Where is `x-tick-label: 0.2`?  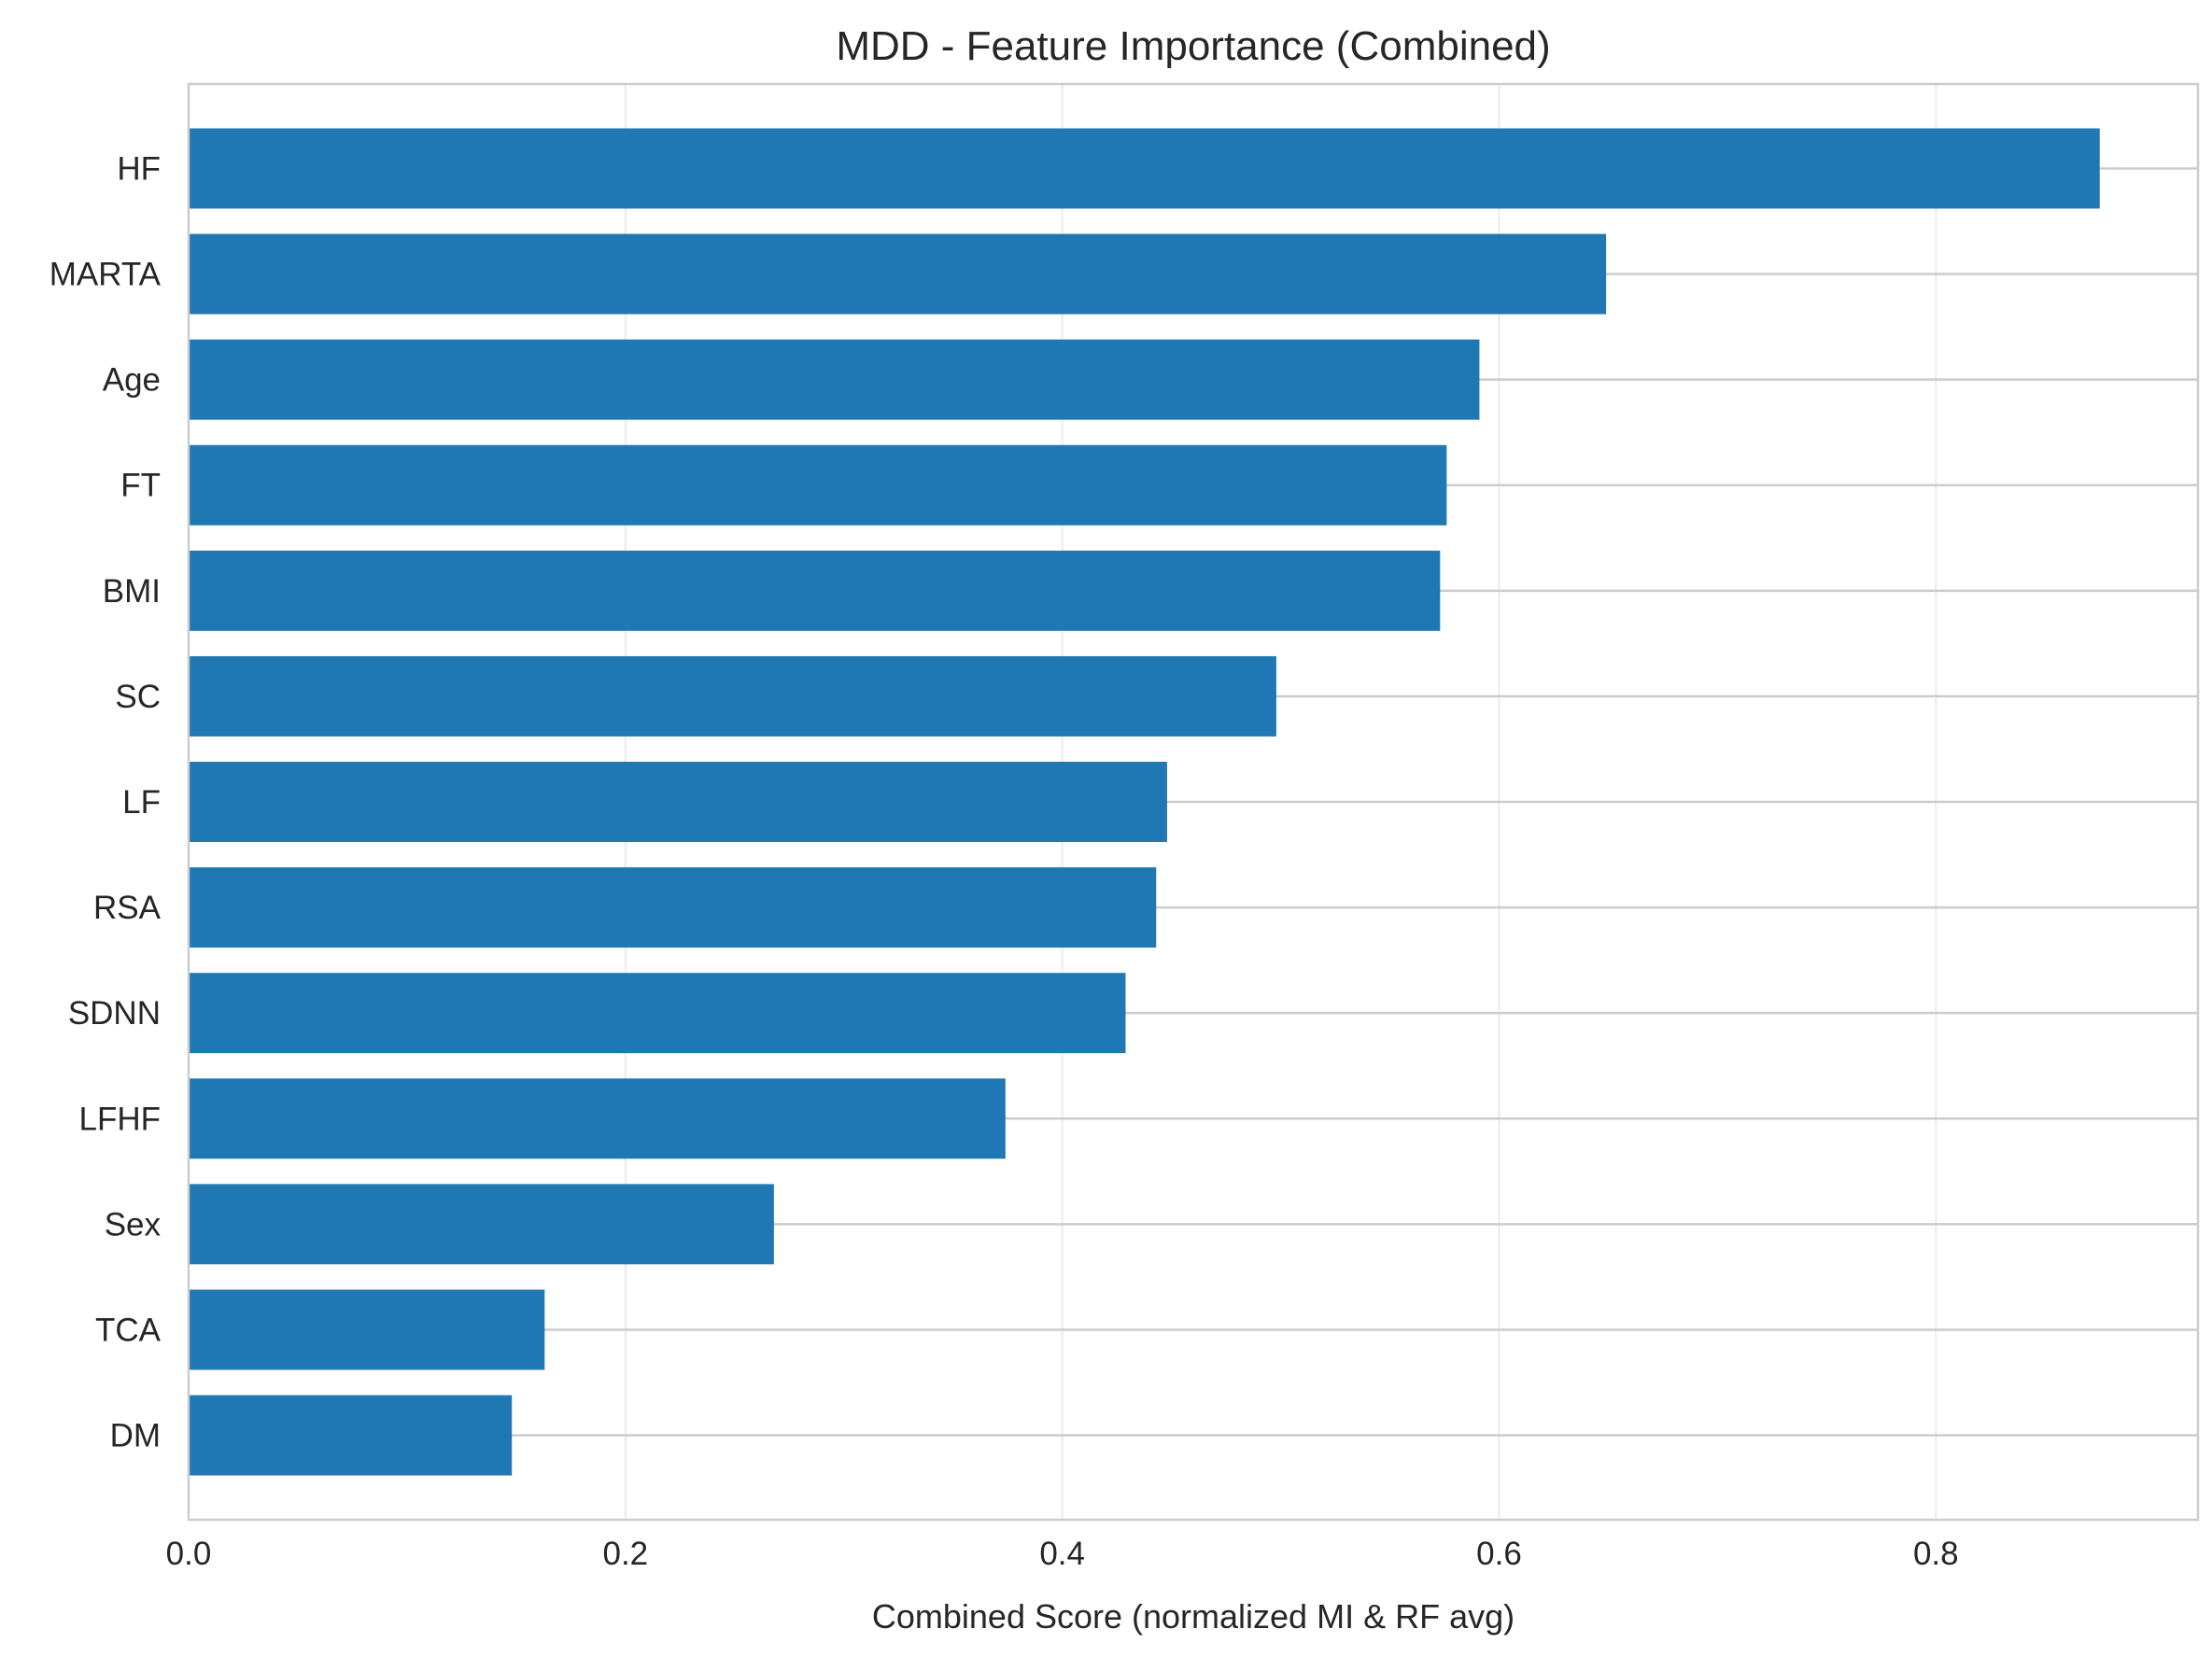 x-tick-label: 0.2 is located at coordinates (625, 1554).